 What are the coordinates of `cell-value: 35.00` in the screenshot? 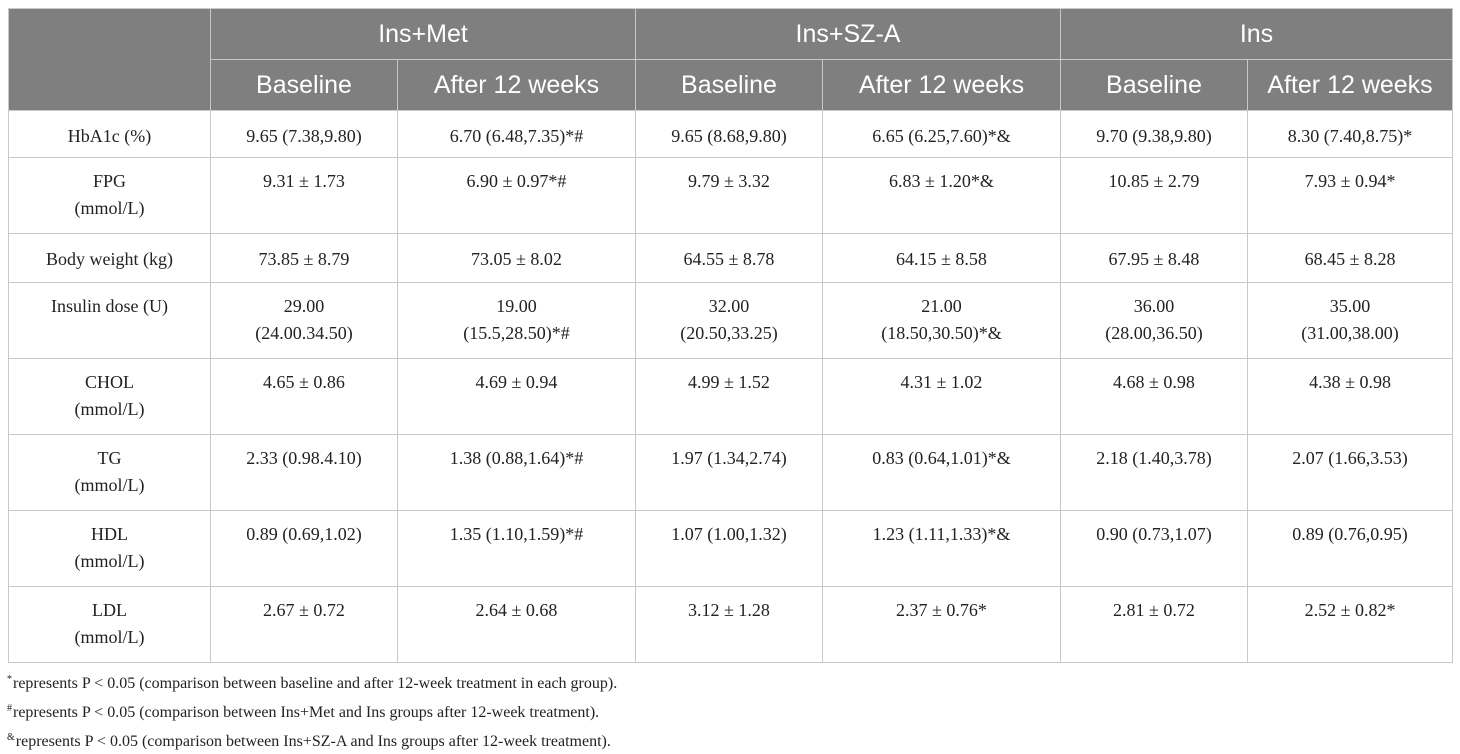 It's located at (1350, 306).